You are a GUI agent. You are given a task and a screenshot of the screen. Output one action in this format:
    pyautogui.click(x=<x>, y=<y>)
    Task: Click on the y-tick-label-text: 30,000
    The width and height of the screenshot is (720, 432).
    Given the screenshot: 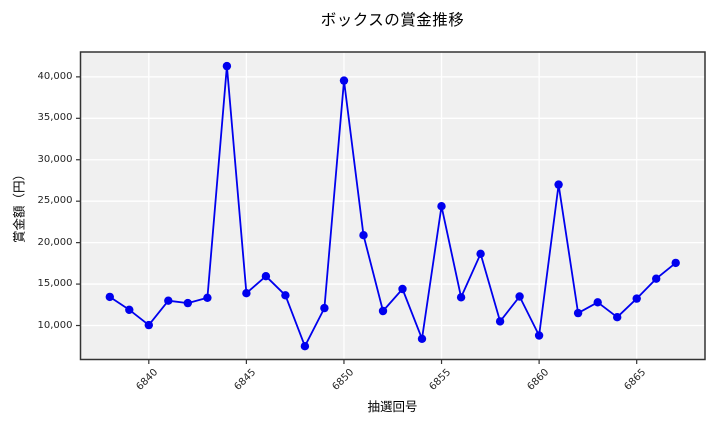 What is the action you would take?
    pyautogui.click(x=55, y=159)
    